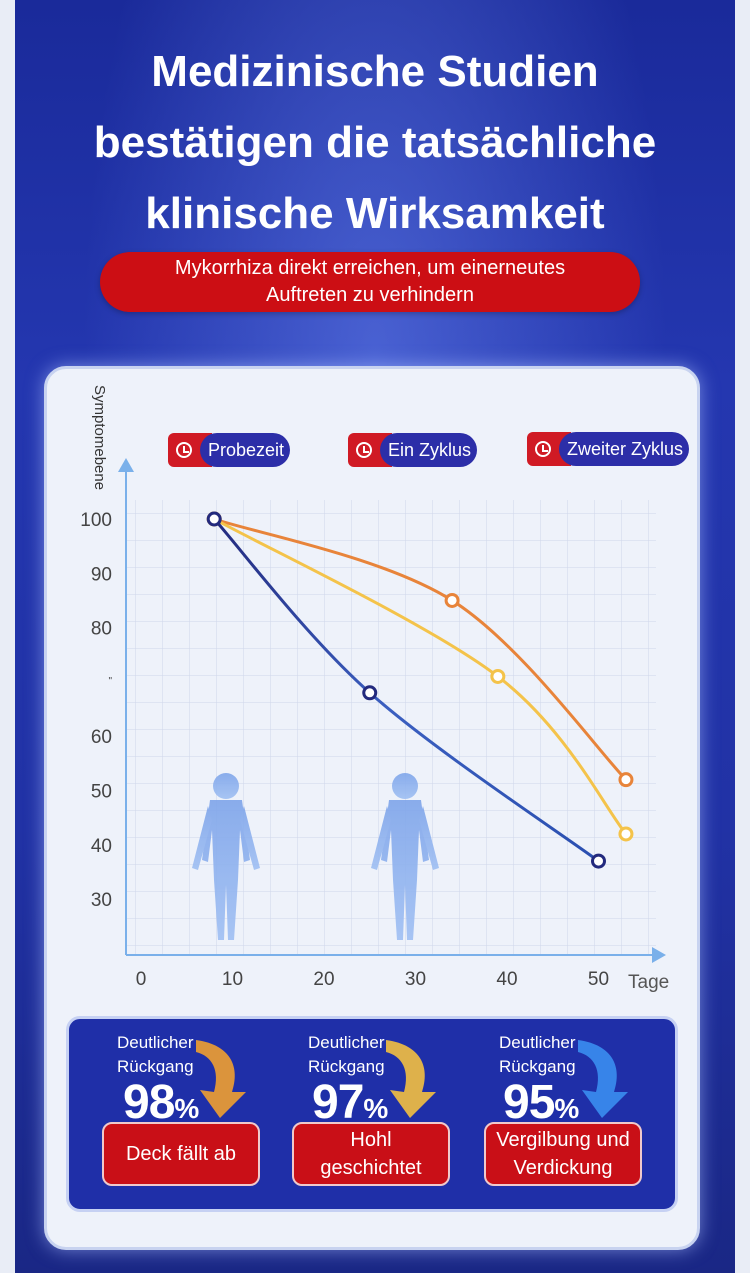 This screenshot has width=750, height=1273. Describe the element at coordinates (529, 1102) in the screenshot. I see `percent-value: 95` at that location.